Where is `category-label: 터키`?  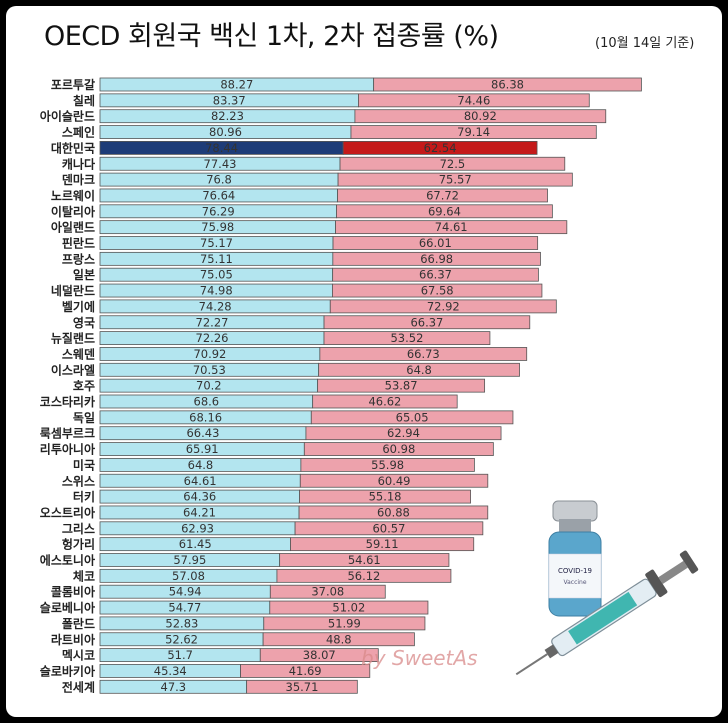
category-label: 터키 is located at coordinates (84, 496).